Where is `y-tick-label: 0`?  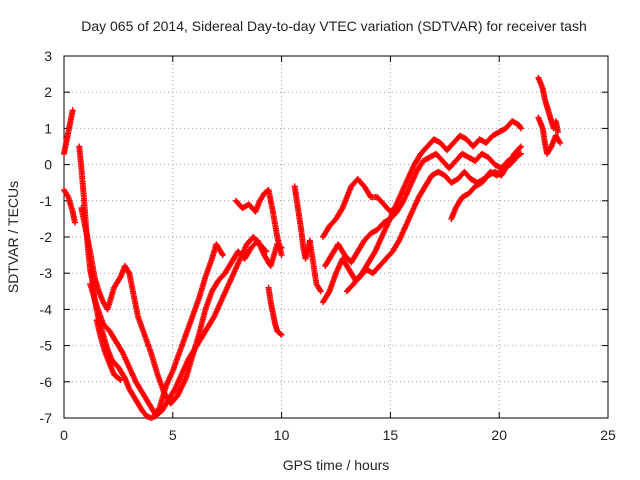
y-tick-label: 0 is located at coordinates (48, 165).